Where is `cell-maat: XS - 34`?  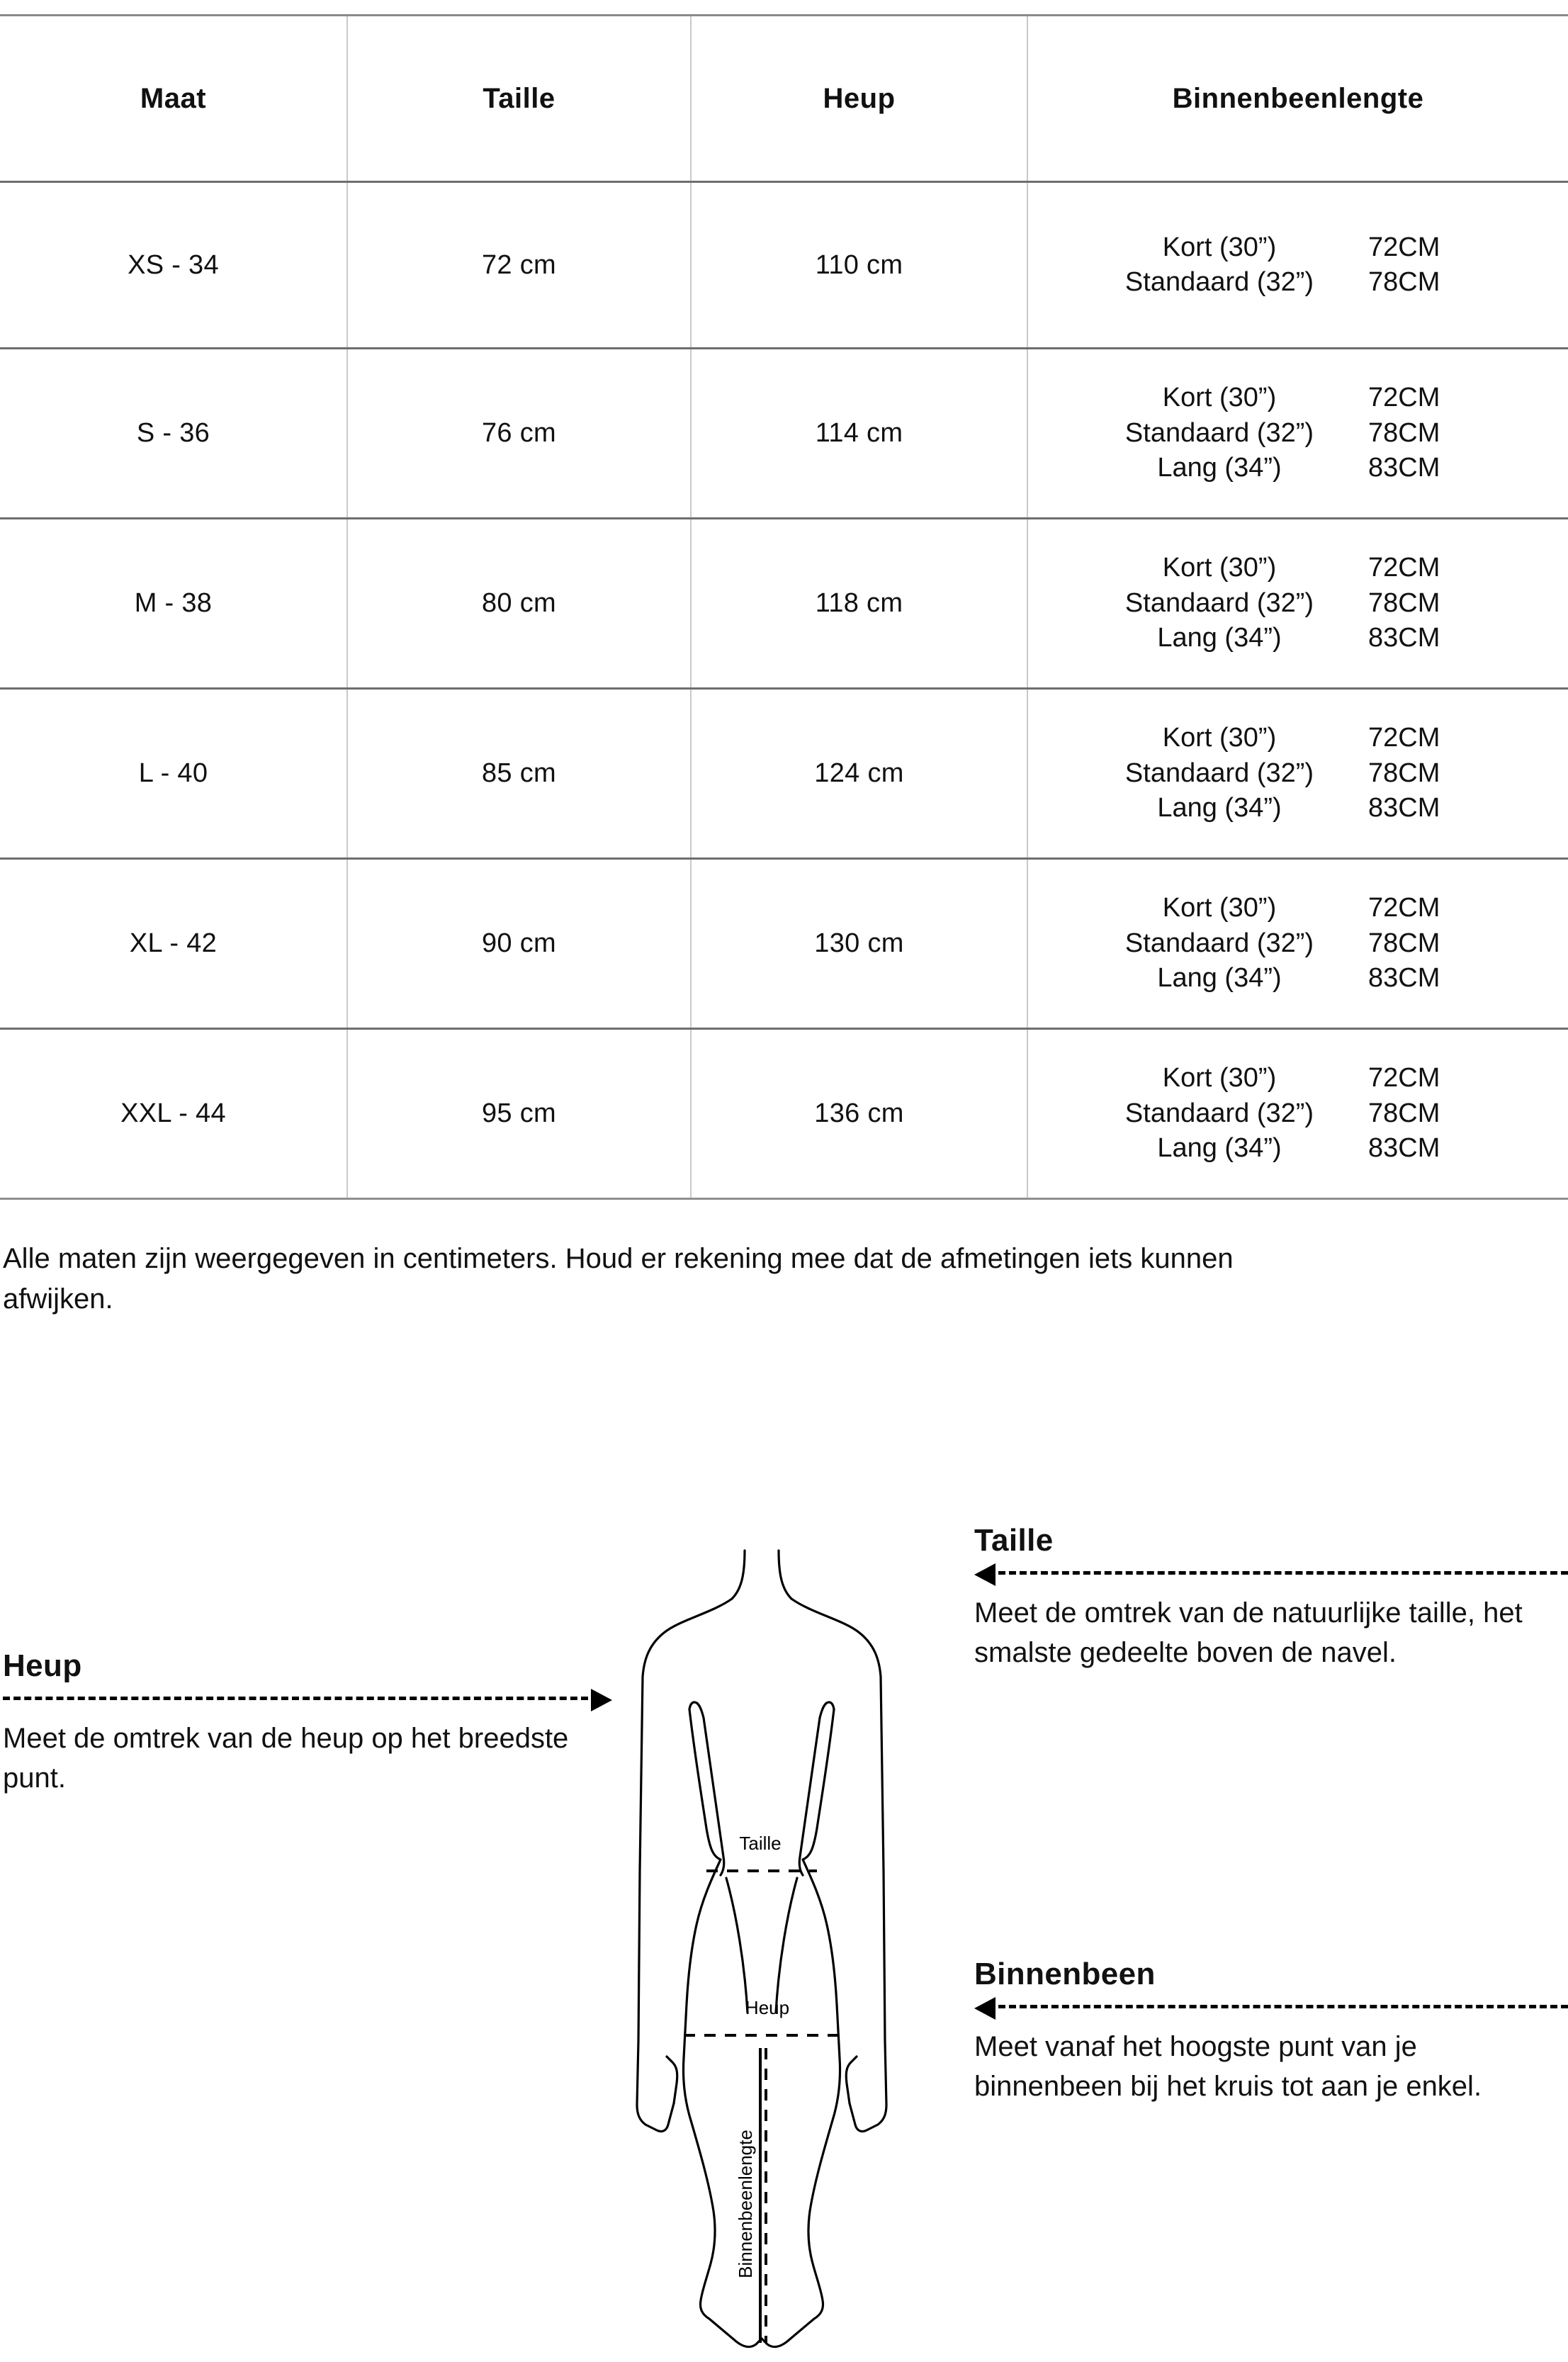 cell-maat: XS - 34 is located at coordinates (174, 265).